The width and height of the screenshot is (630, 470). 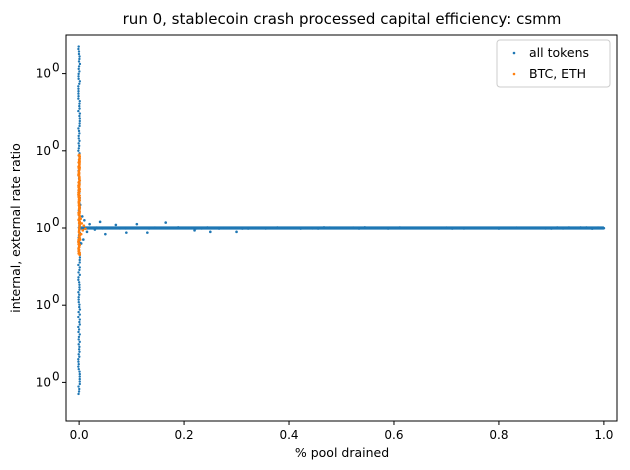 I want to click on y-axis: 10 010 010 010 010 0, so click(x=51, y=225).